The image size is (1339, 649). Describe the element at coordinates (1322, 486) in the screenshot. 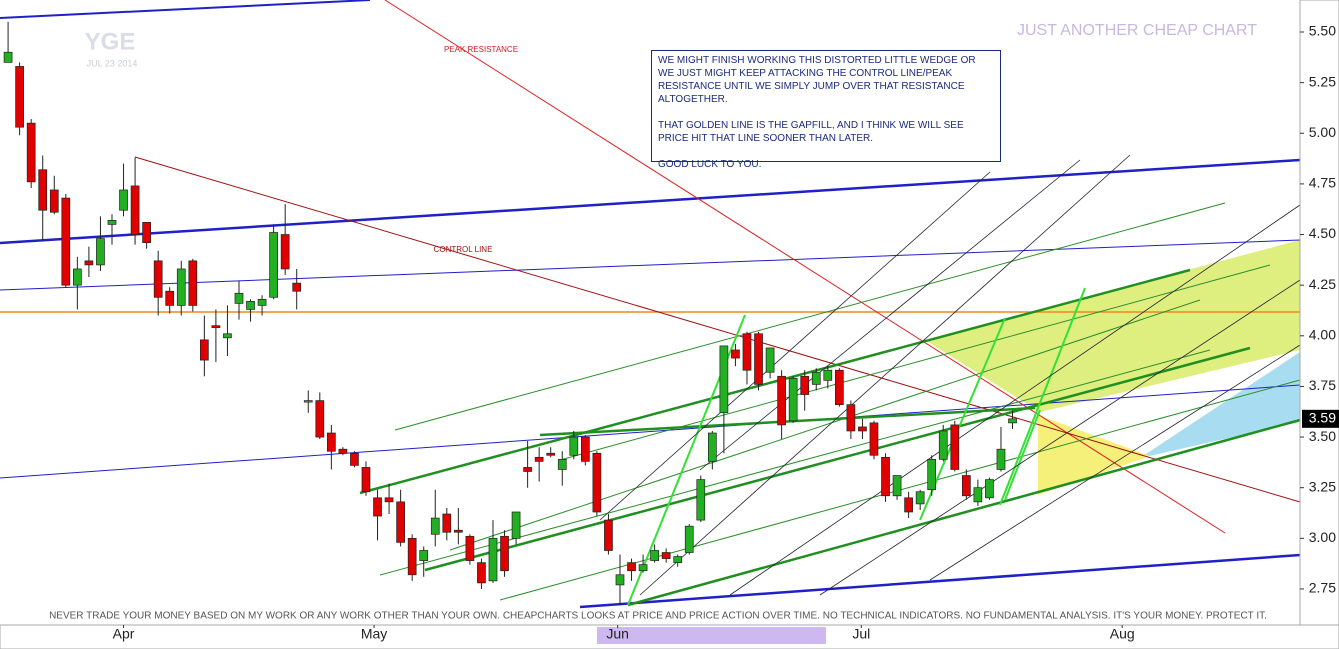

I see `y-tick-label: 3.25` at that location.